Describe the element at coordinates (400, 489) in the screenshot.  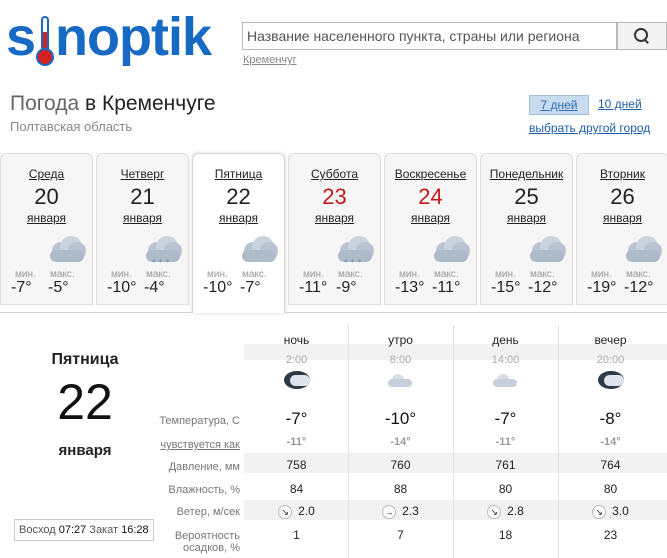
I see `period-humidity: 88` at that location.